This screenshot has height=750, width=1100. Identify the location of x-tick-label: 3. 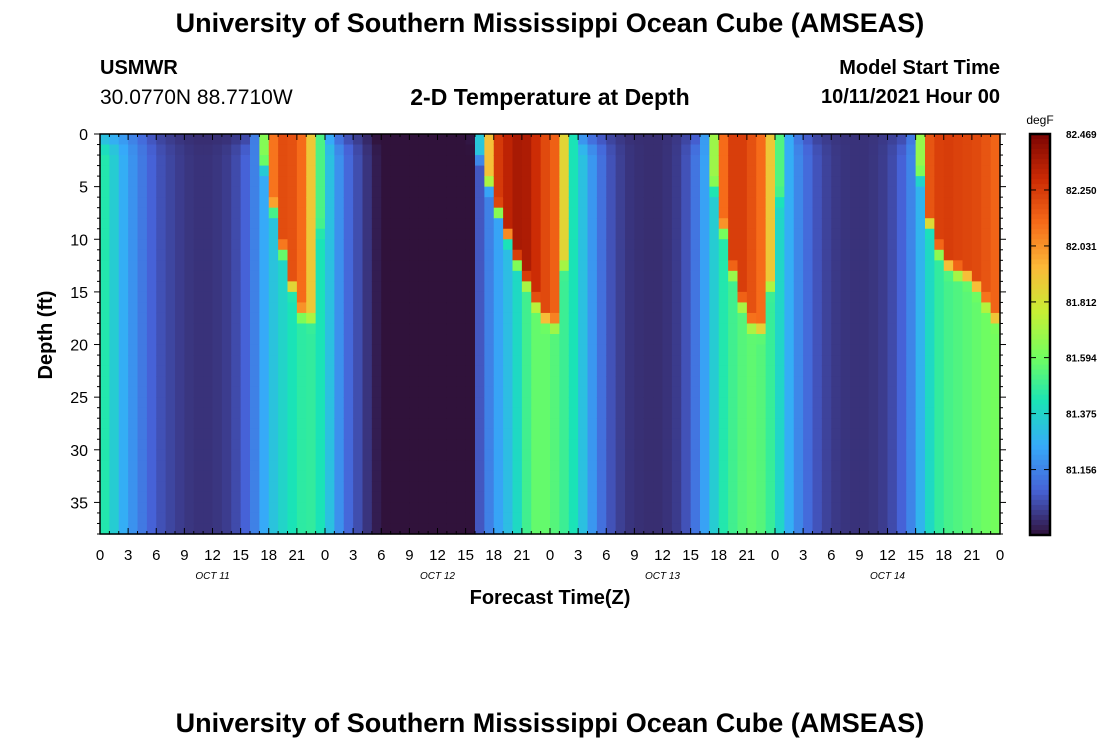
(578, 555).